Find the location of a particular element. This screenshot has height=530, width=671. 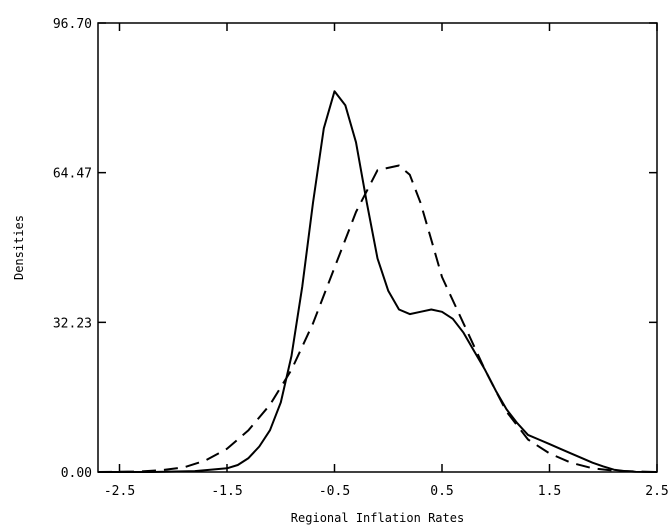

y-tick-label: 96.70 is located at coordinates (72, 24).